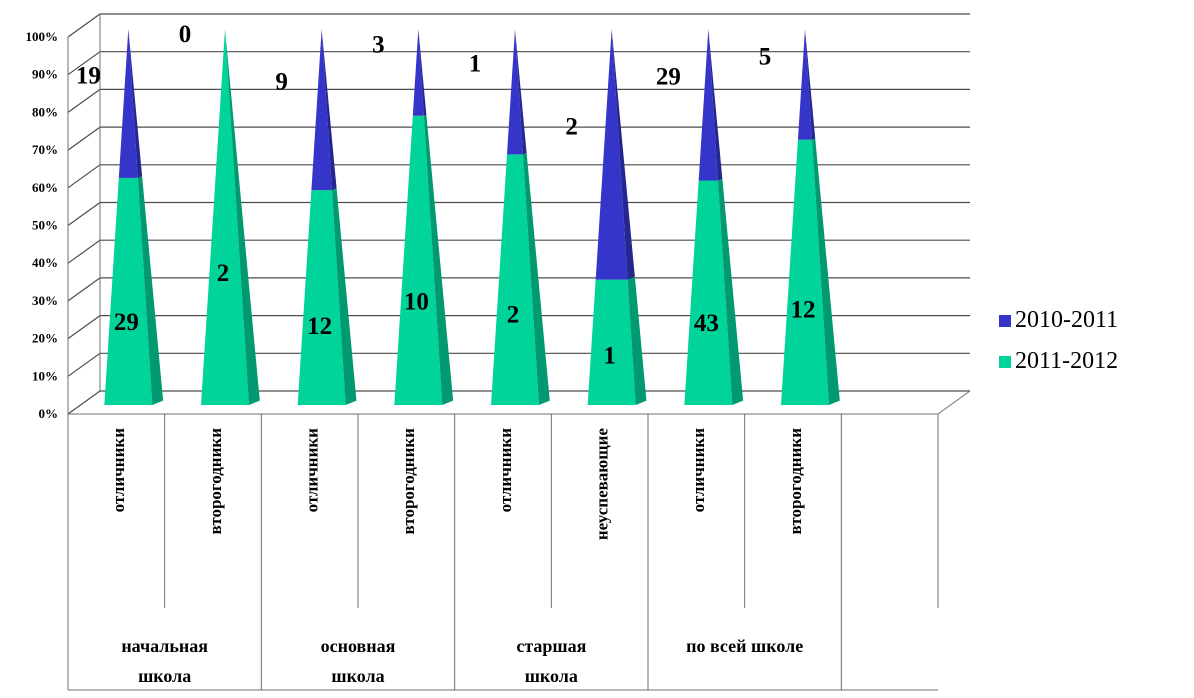 This screenshot has height=698, width=1194. Describe the element at coordinates (45, 149) in the screenshot. I see `y-tick-label: 70%` at that location.